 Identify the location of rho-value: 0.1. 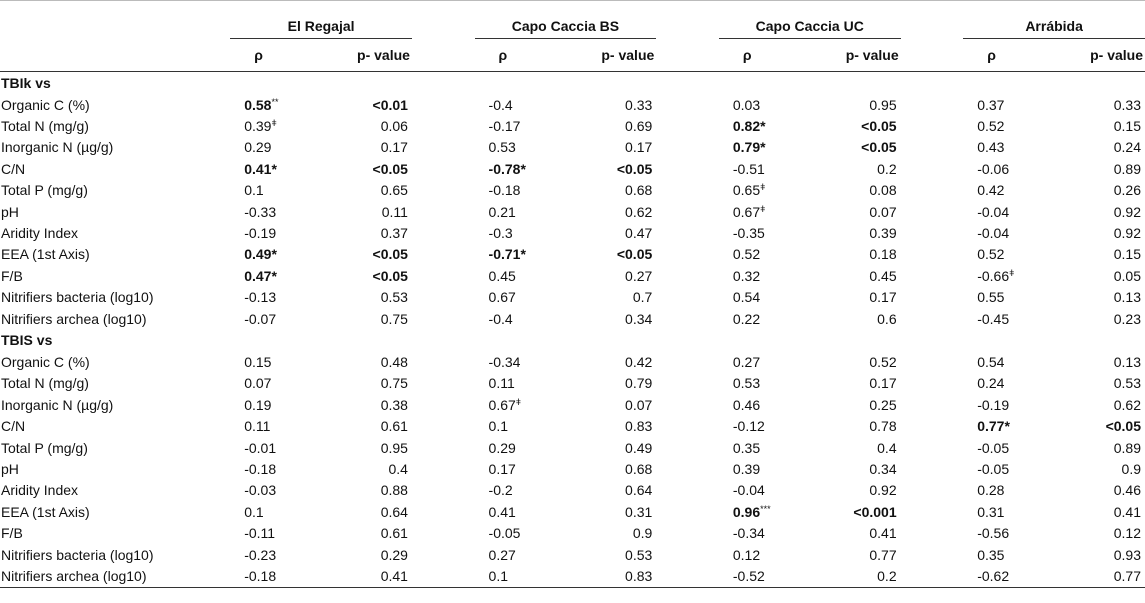
(505, 576).